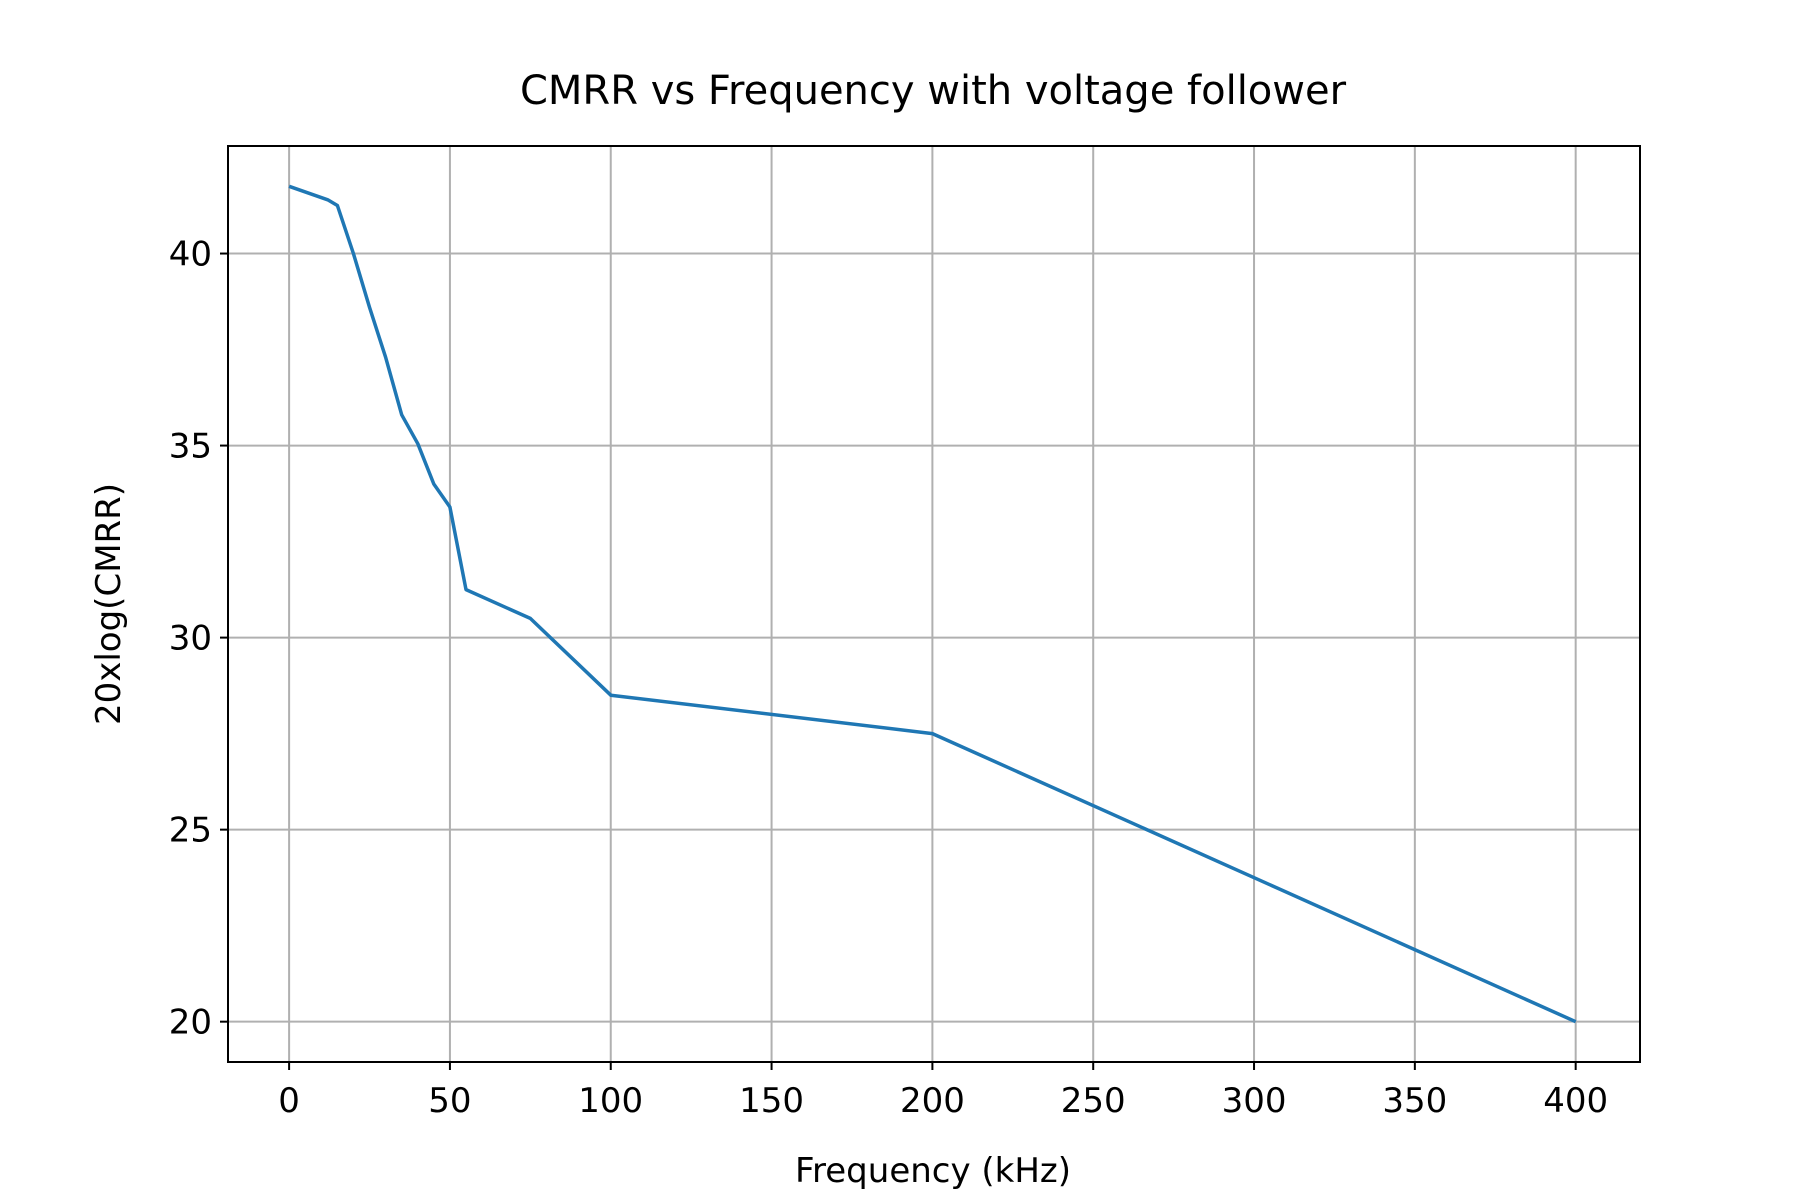  Describe the element at coordinates (190, 255) in the screenshot. I see `y-tick-label: 40` at that location.